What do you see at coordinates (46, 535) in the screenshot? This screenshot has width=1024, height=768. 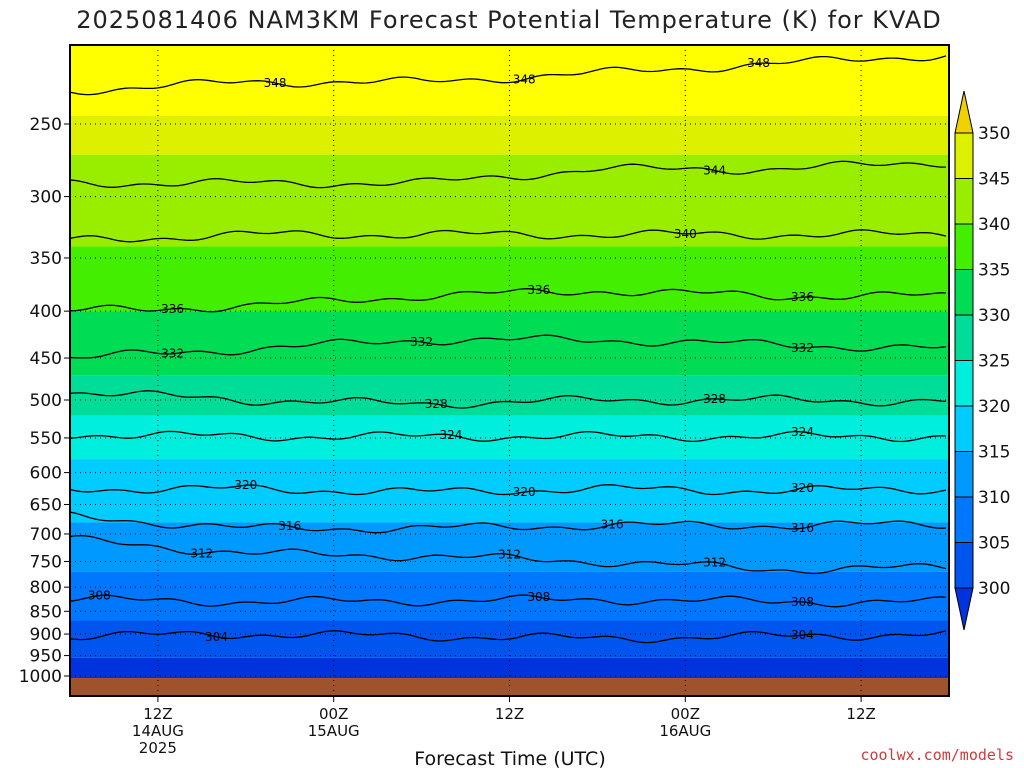 I see `y-tick-label-700: 700` at bounding box center [46, 535].